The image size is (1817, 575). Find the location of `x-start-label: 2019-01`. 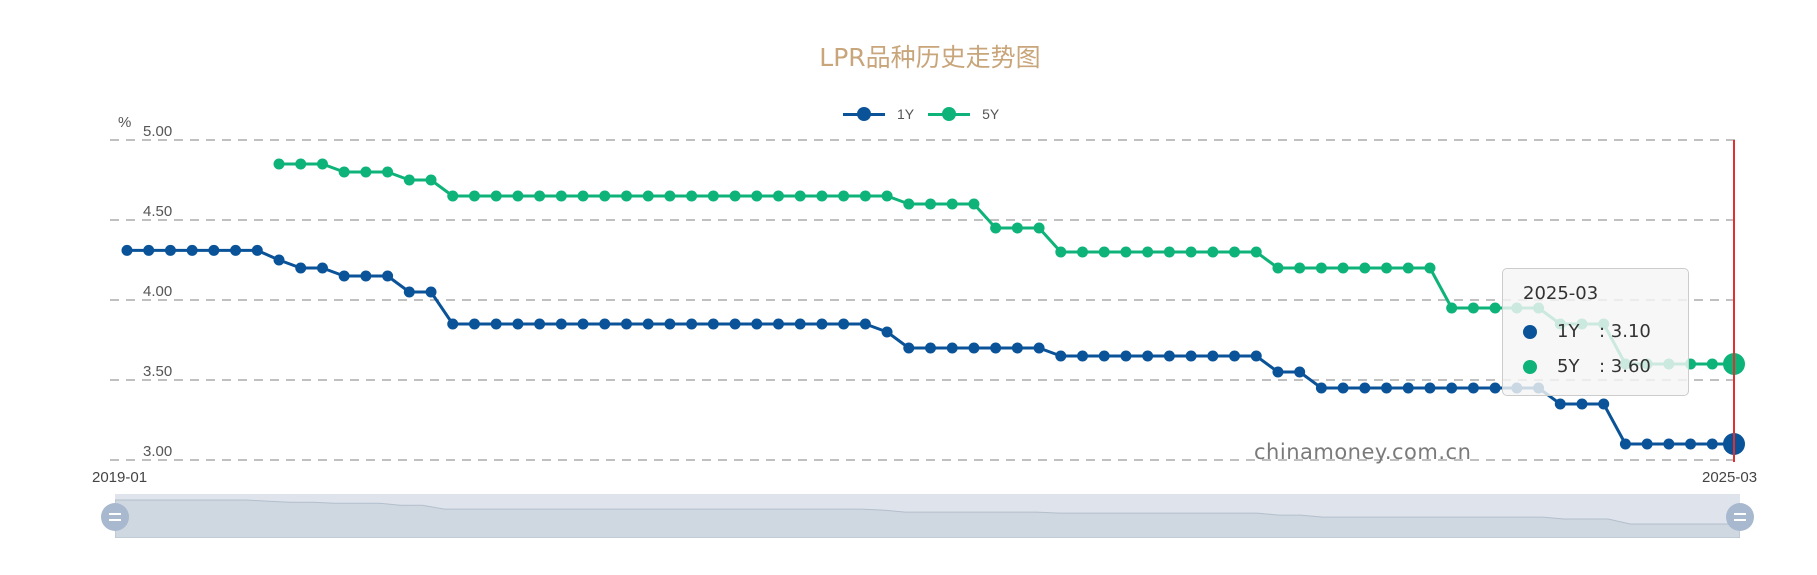

x-start-label: 2019-01 is located at coordinates (120, 477).